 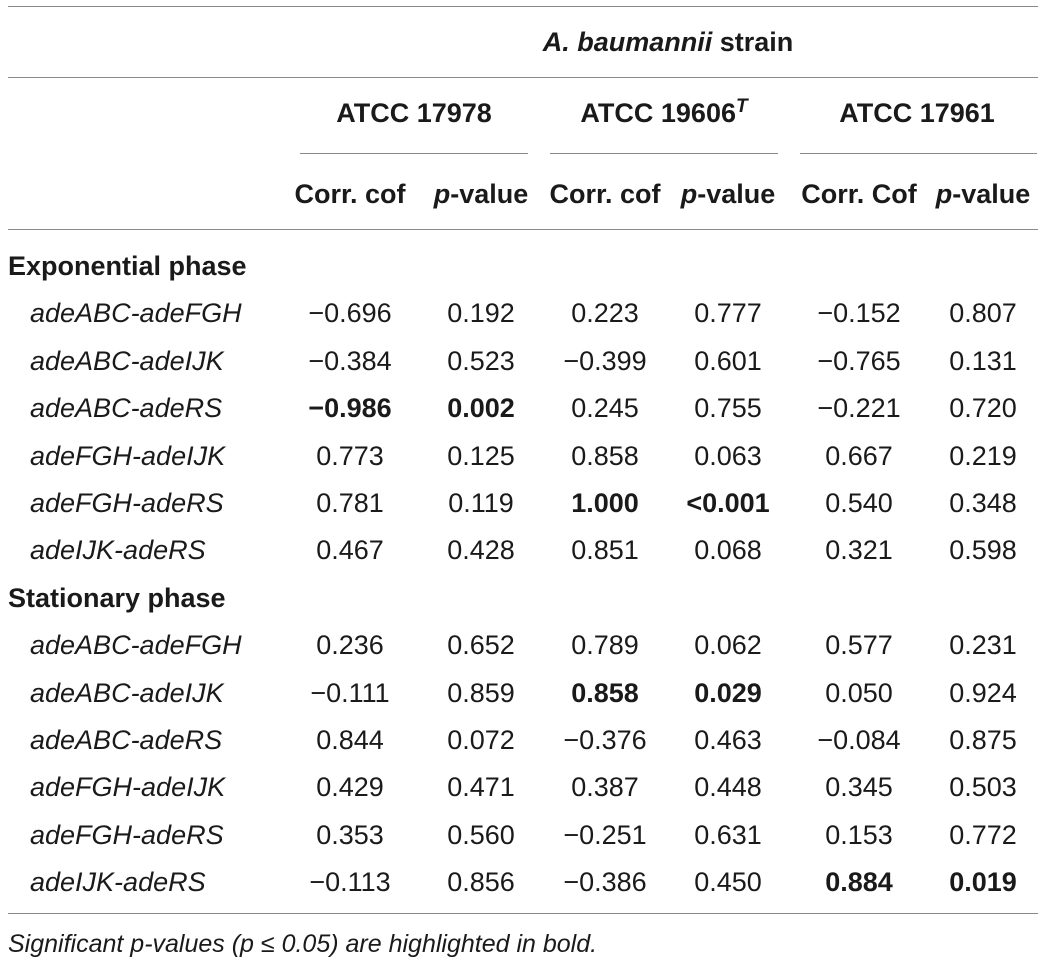 I want to click on cell-corr-coef: 0.781, so click(x=350, y=503).